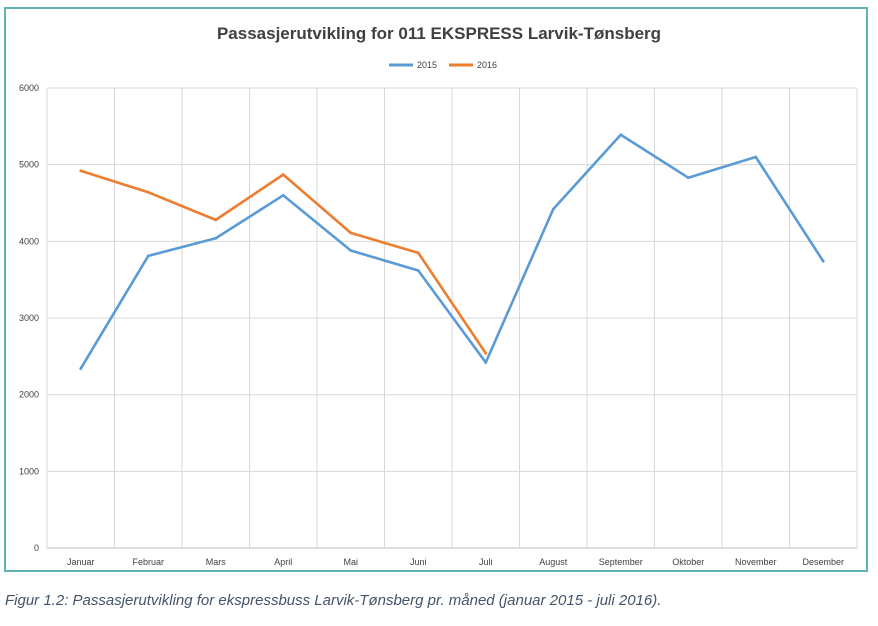 The height and width of the screenshot is (626, 878). I want to click on legend: 2015 2016, so click(443, 65).